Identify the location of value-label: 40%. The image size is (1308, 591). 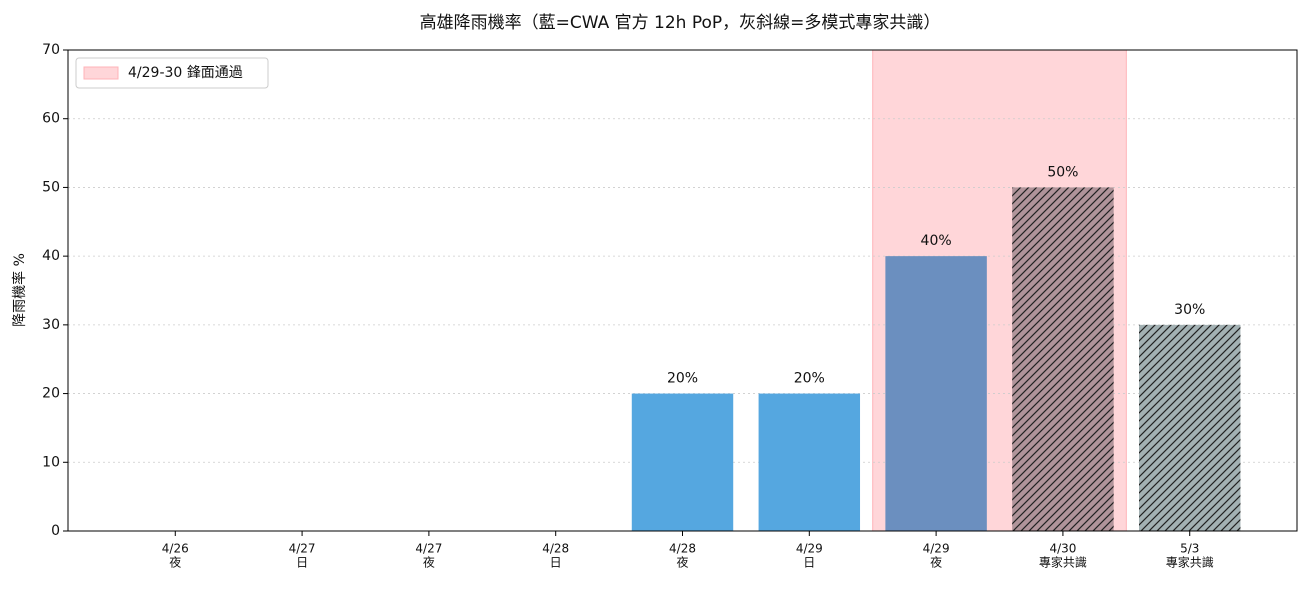
(936, 241).